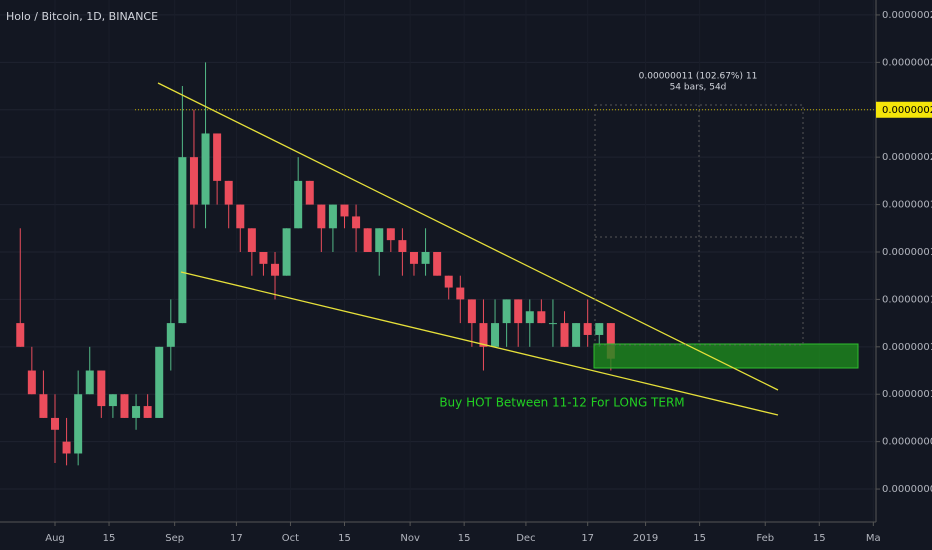 The width and height of the screenshot is (932, 550). I want to click on price-tag-label: 0.00000022, so click(907, 110).